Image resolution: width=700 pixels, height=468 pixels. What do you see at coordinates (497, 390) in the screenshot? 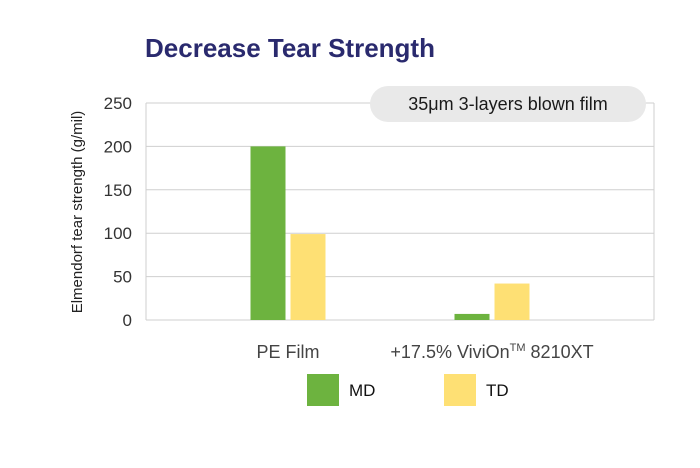
I see `legend-label-td: TD` at bounding box center [497, 390].